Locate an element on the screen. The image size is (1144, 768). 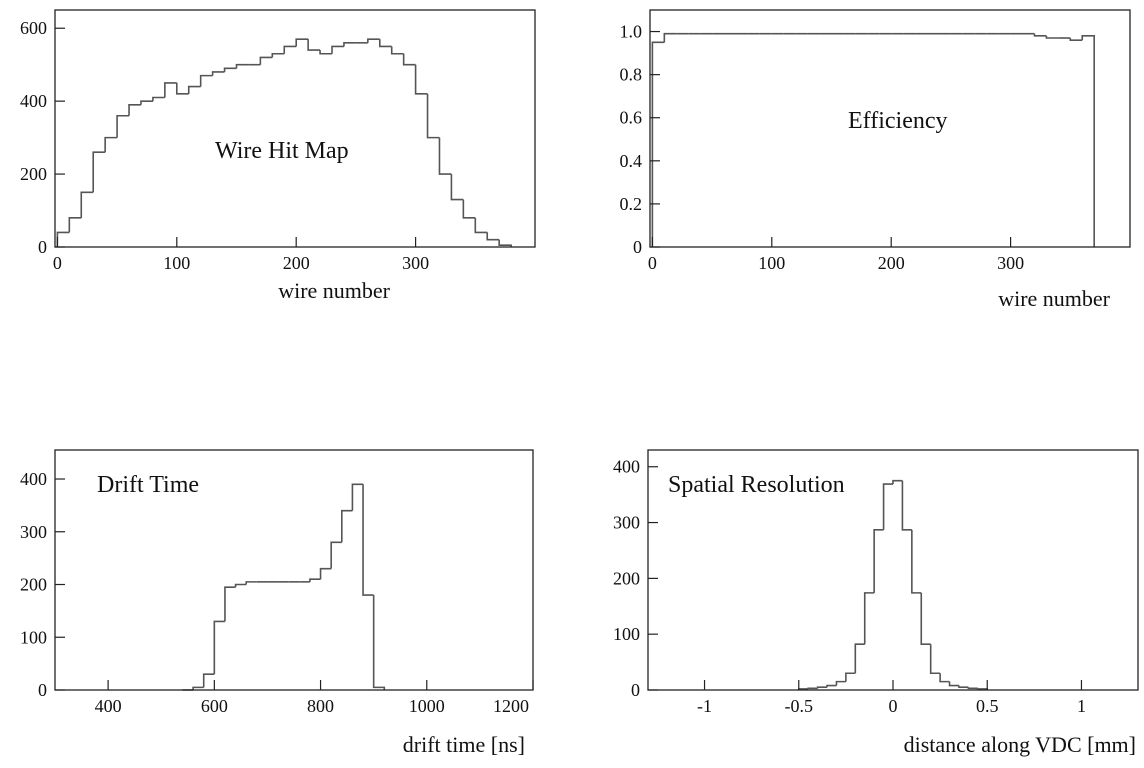
y-tick-label: 0.4 is located at coordinates (631, 161).